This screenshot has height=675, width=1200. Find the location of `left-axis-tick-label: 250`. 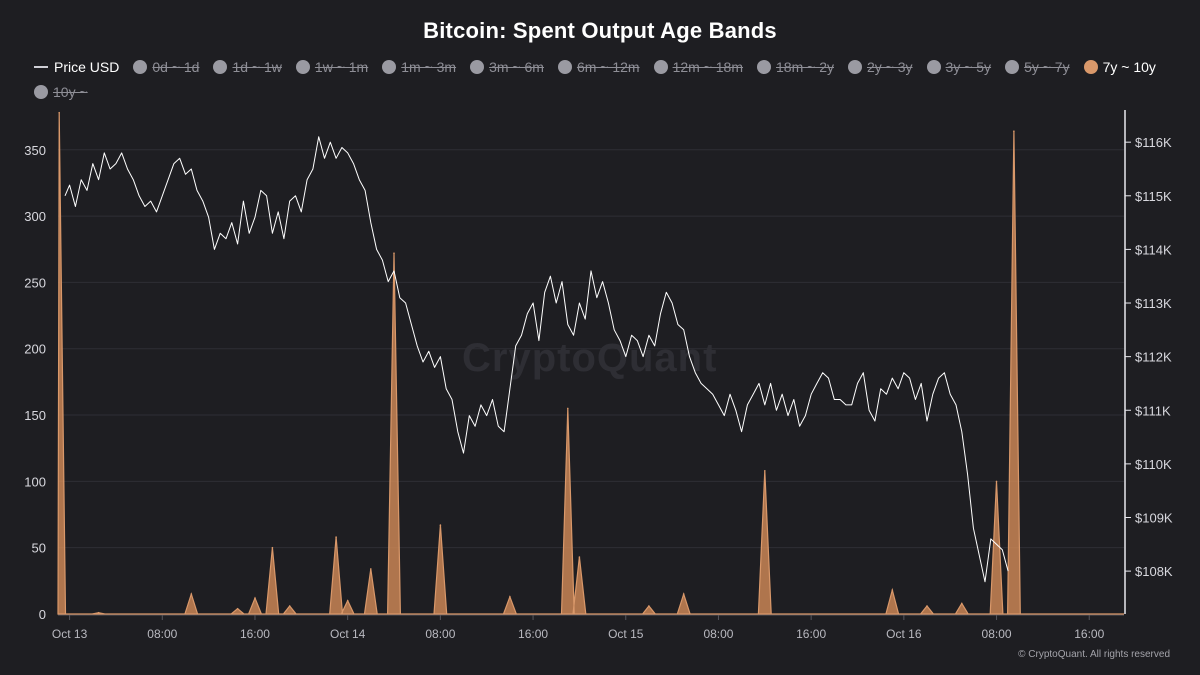

left-axis-tick-label: 250 is located at coordinates (35, 282).